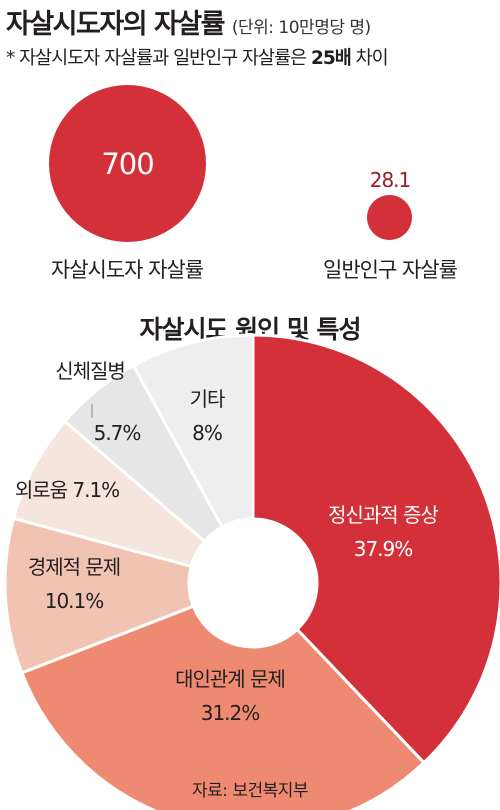 The height and width of the screenshot is (810, 500). Describe the element at coordinates (383, 515) in the screenshot. I see `slice-label-0: 정신과적 증상` at that location.